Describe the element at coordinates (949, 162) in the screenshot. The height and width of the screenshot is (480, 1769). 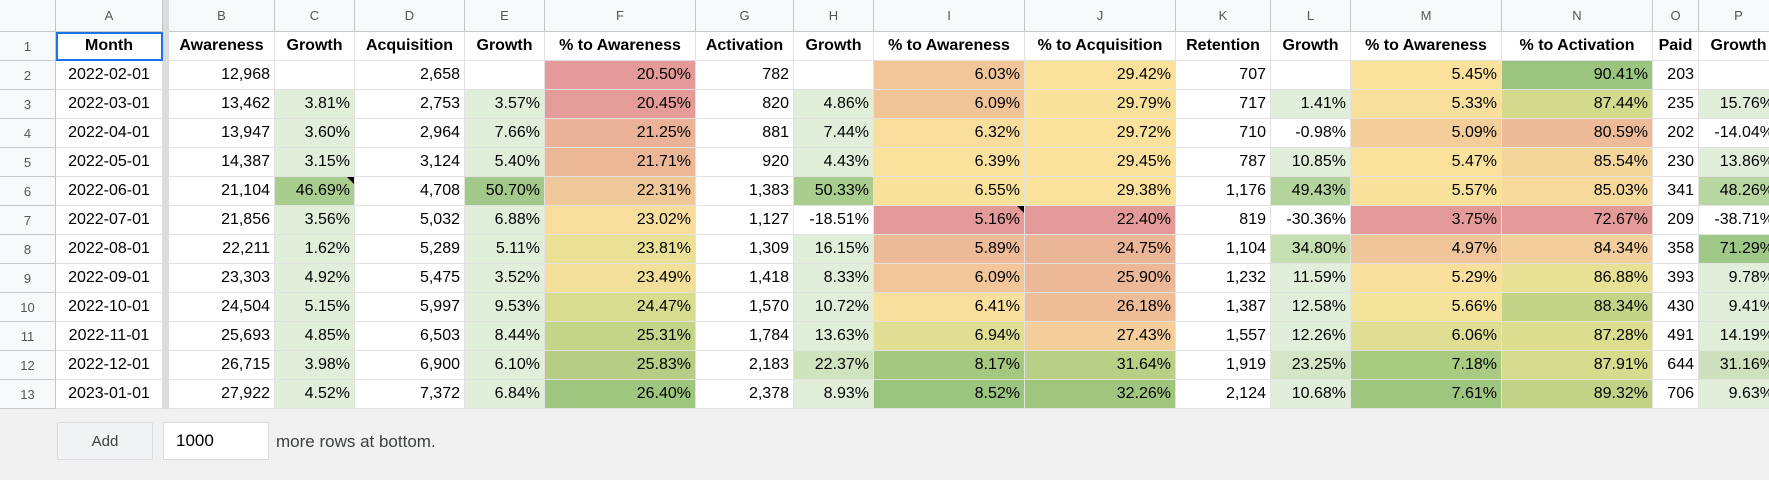
I see `cell: 6.39%` at that location.